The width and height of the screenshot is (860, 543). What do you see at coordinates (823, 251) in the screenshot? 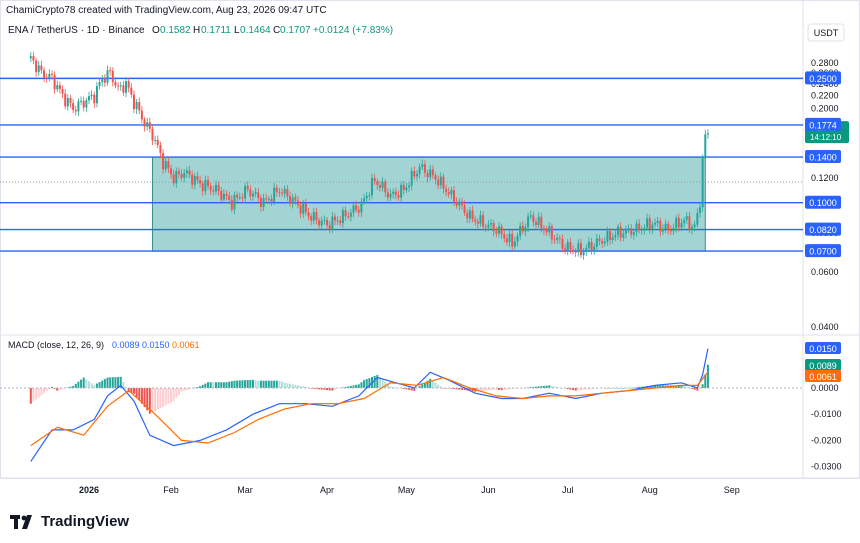
I see `level-label-bg` at bounding box center [823, 251].